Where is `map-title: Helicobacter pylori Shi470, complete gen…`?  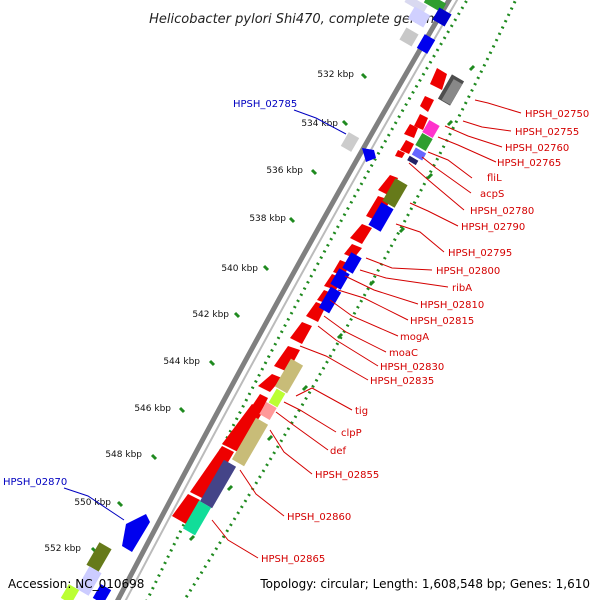 map-title: Helicobacter pylori Shi470, complete gen… is located at coordinates (298, 19).